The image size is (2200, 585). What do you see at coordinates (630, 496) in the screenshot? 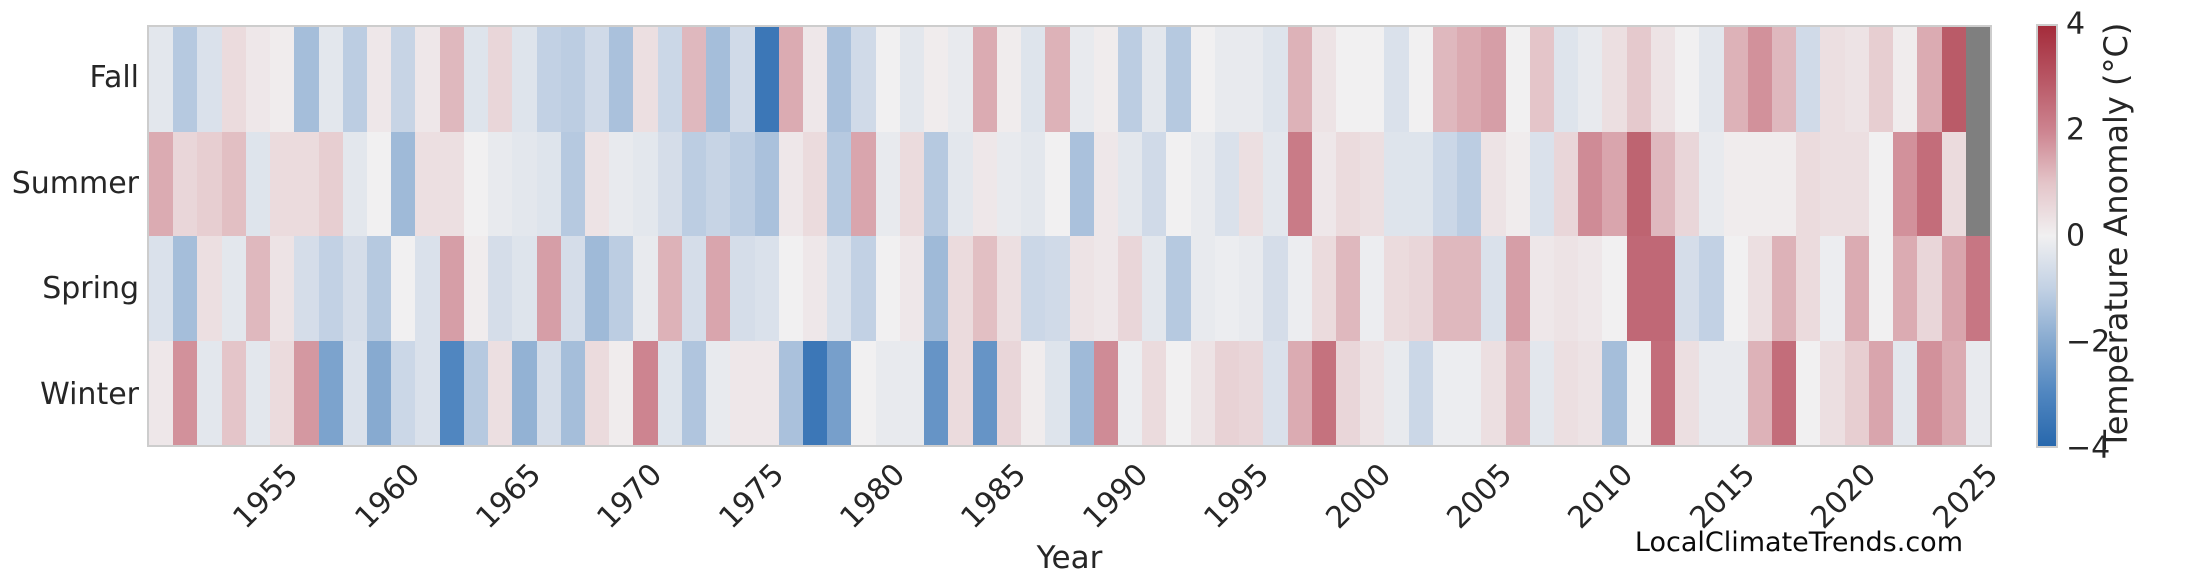
I see `x-tick-label: 1970` at bounding box center [630, 496].